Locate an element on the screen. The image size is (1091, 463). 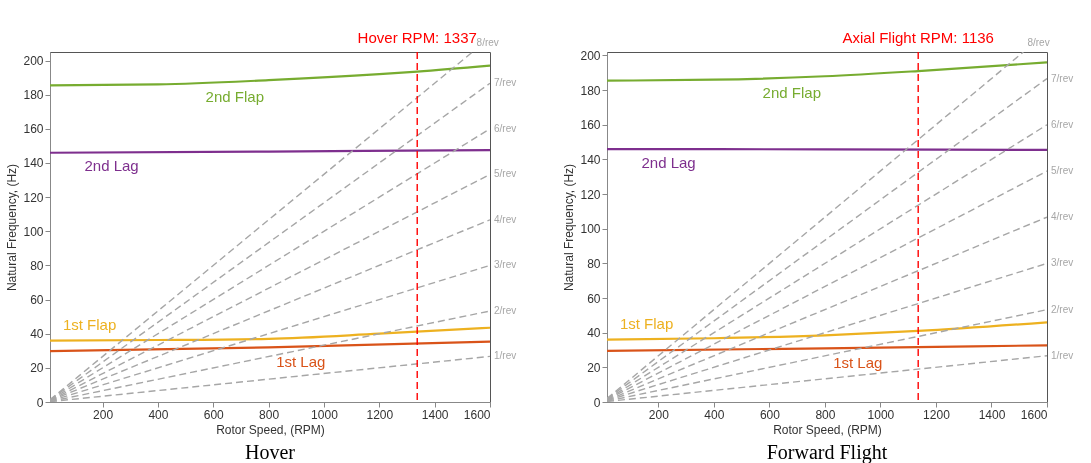
ref-line-label: Hover RPM: 1337 is located at coordinates (417, 37).